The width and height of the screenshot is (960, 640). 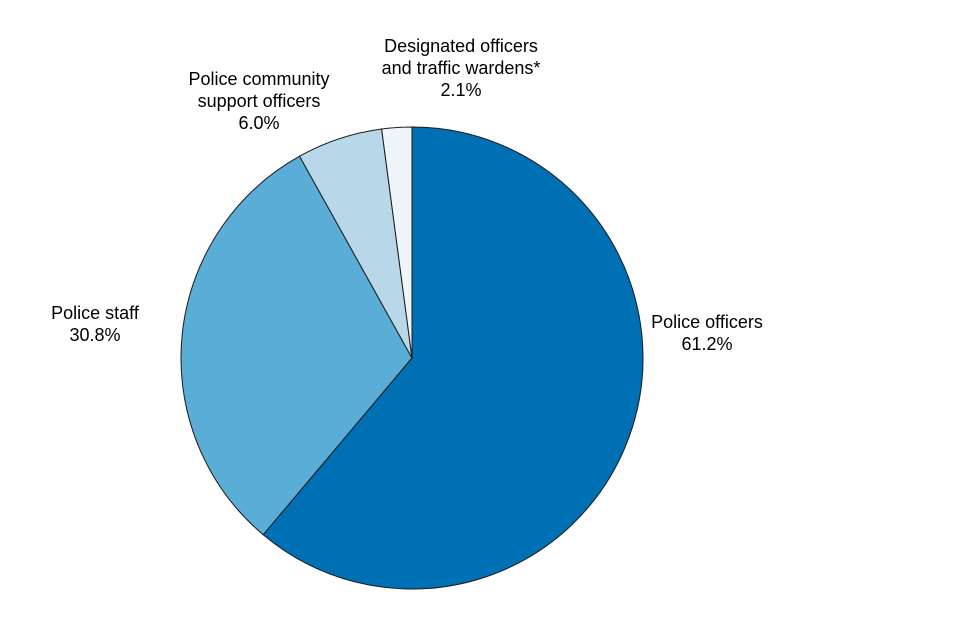 What do you see at coordinates (707, 322) in the screenshot?
I see `label-name-line: Police officers` at bounding box center [707, 322].